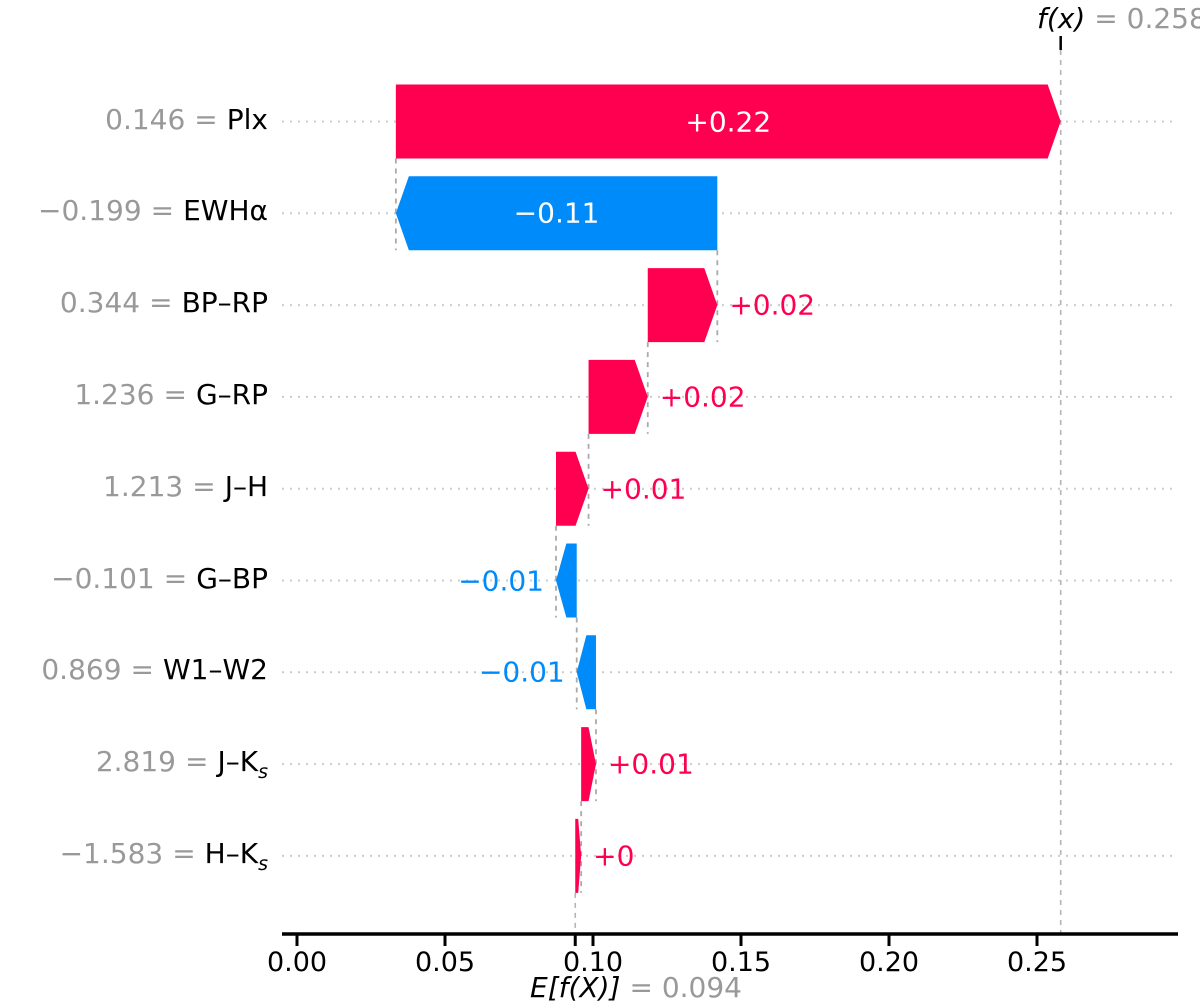 The image size is (1200, 1008). What do you see at coordinates (100, 303) in the screenshot?
I see `feature-value: 0.344` at bounding box center [100, 303].